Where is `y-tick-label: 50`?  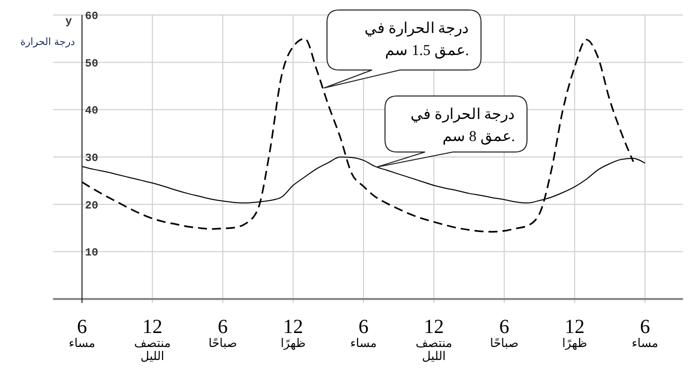
y-tick-label: 50 is located at coordinates (91, 64).